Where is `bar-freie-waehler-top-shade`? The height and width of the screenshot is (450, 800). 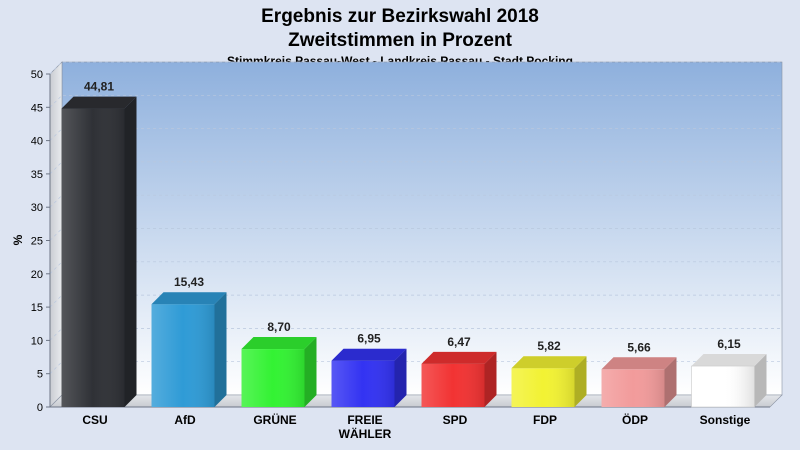 bar-freie-waehler-top-shade is located at coordinates (369, 354).